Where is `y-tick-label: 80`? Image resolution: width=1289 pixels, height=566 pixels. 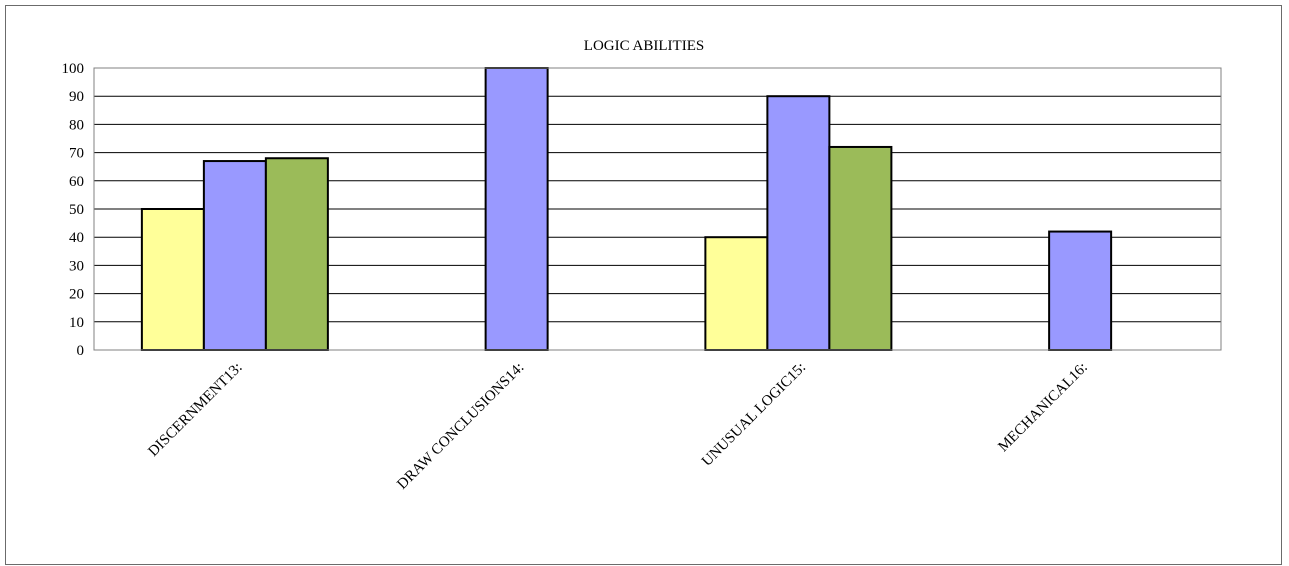
y-tick-label: 80 is located at coordinates (76, 125).